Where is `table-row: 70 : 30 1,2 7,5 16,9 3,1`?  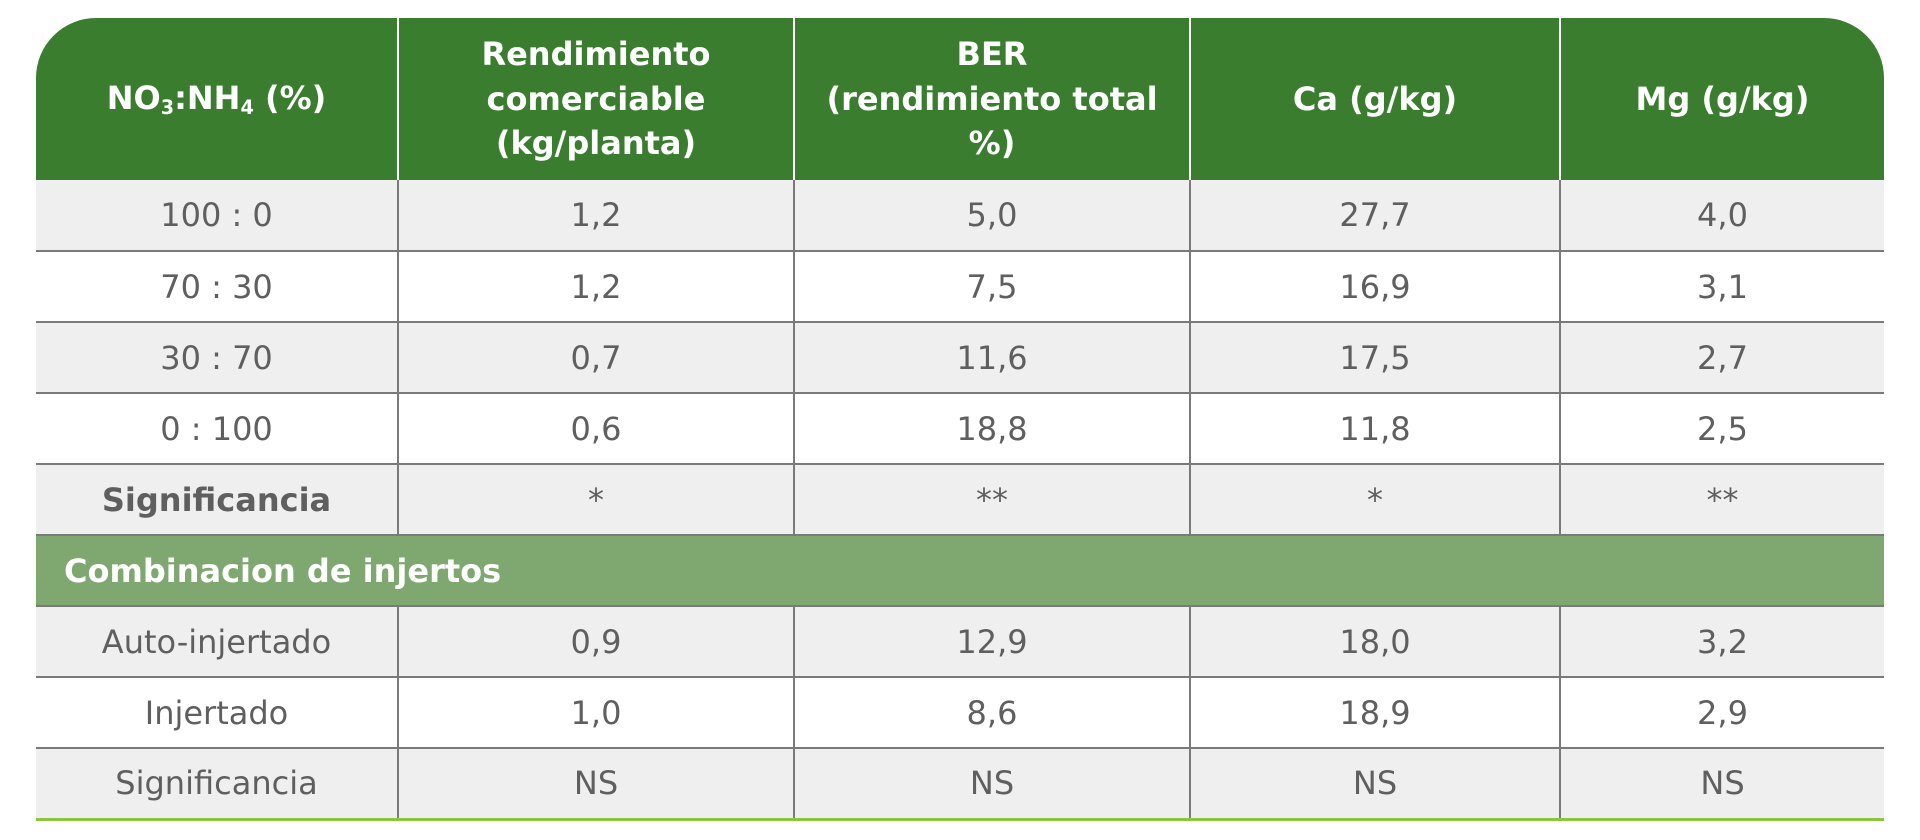 table-row: 70 : 30 1,2 7,5 16,9 3,1 is located at coordinates (960, 287).